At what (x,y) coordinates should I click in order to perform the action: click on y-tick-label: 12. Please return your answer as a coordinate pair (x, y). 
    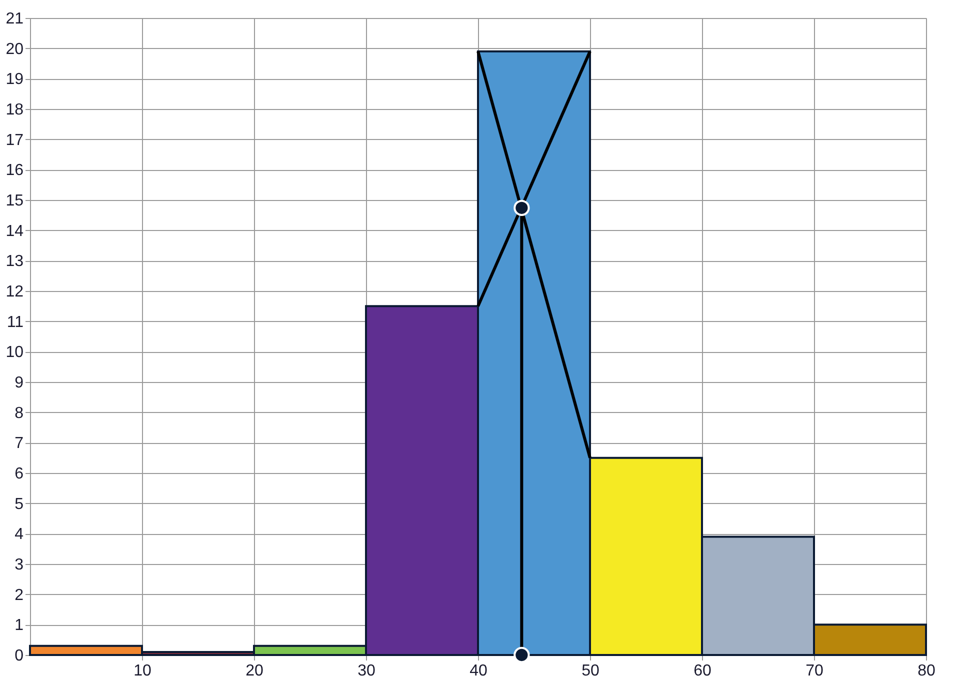
    Looking at the image, I should click on (15, 292).